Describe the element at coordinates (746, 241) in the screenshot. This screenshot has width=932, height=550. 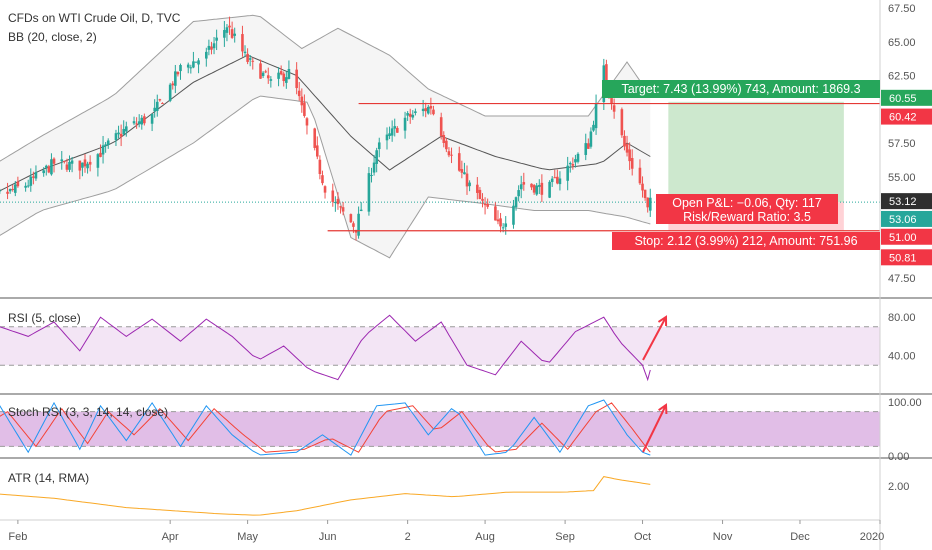
I see `stop-label-box: Stop: 2.12 (3.99%) 212, Amount: 751.96` at that location.